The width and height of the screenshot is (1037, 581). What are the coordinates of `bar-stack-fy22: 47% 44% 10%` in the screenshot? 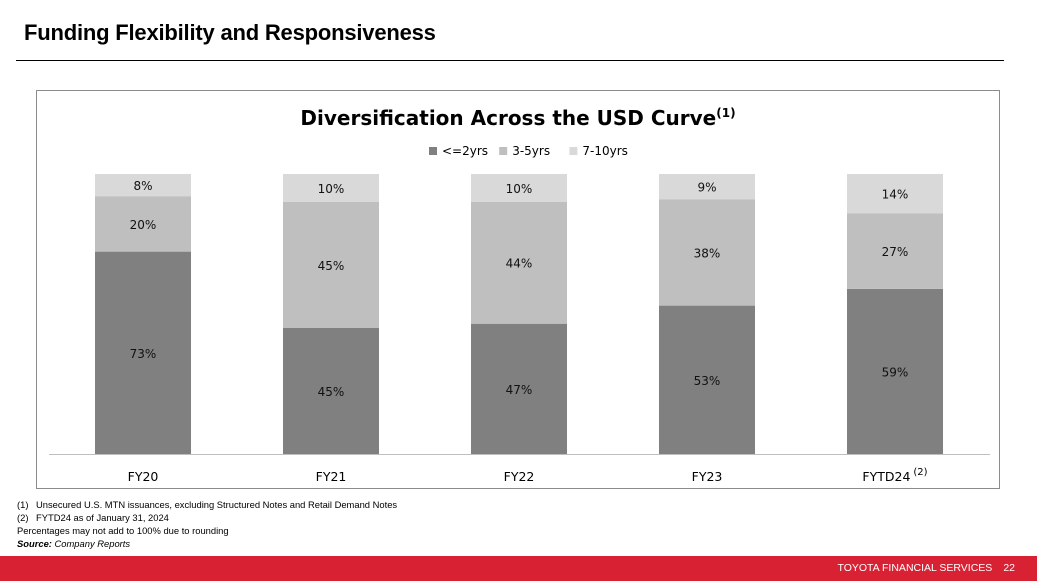 It's located at (519, 314).